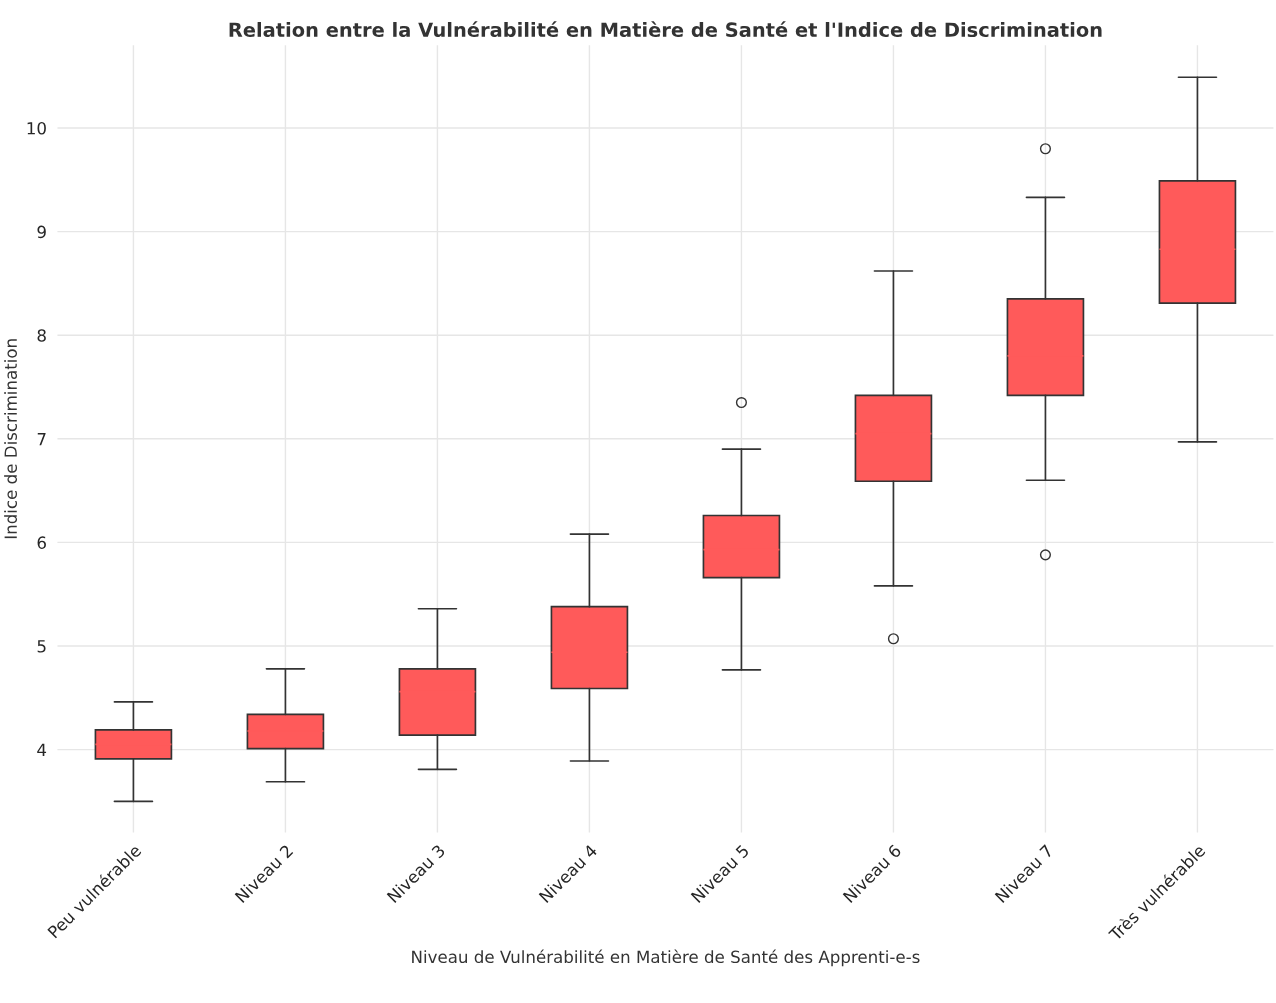 This screenshot has width=1276, height=1003. I want to click on x-axis-title: Niveau de Vulnérabilité en Matière de Santé des Apprenti-e-s, so click(666, 958).